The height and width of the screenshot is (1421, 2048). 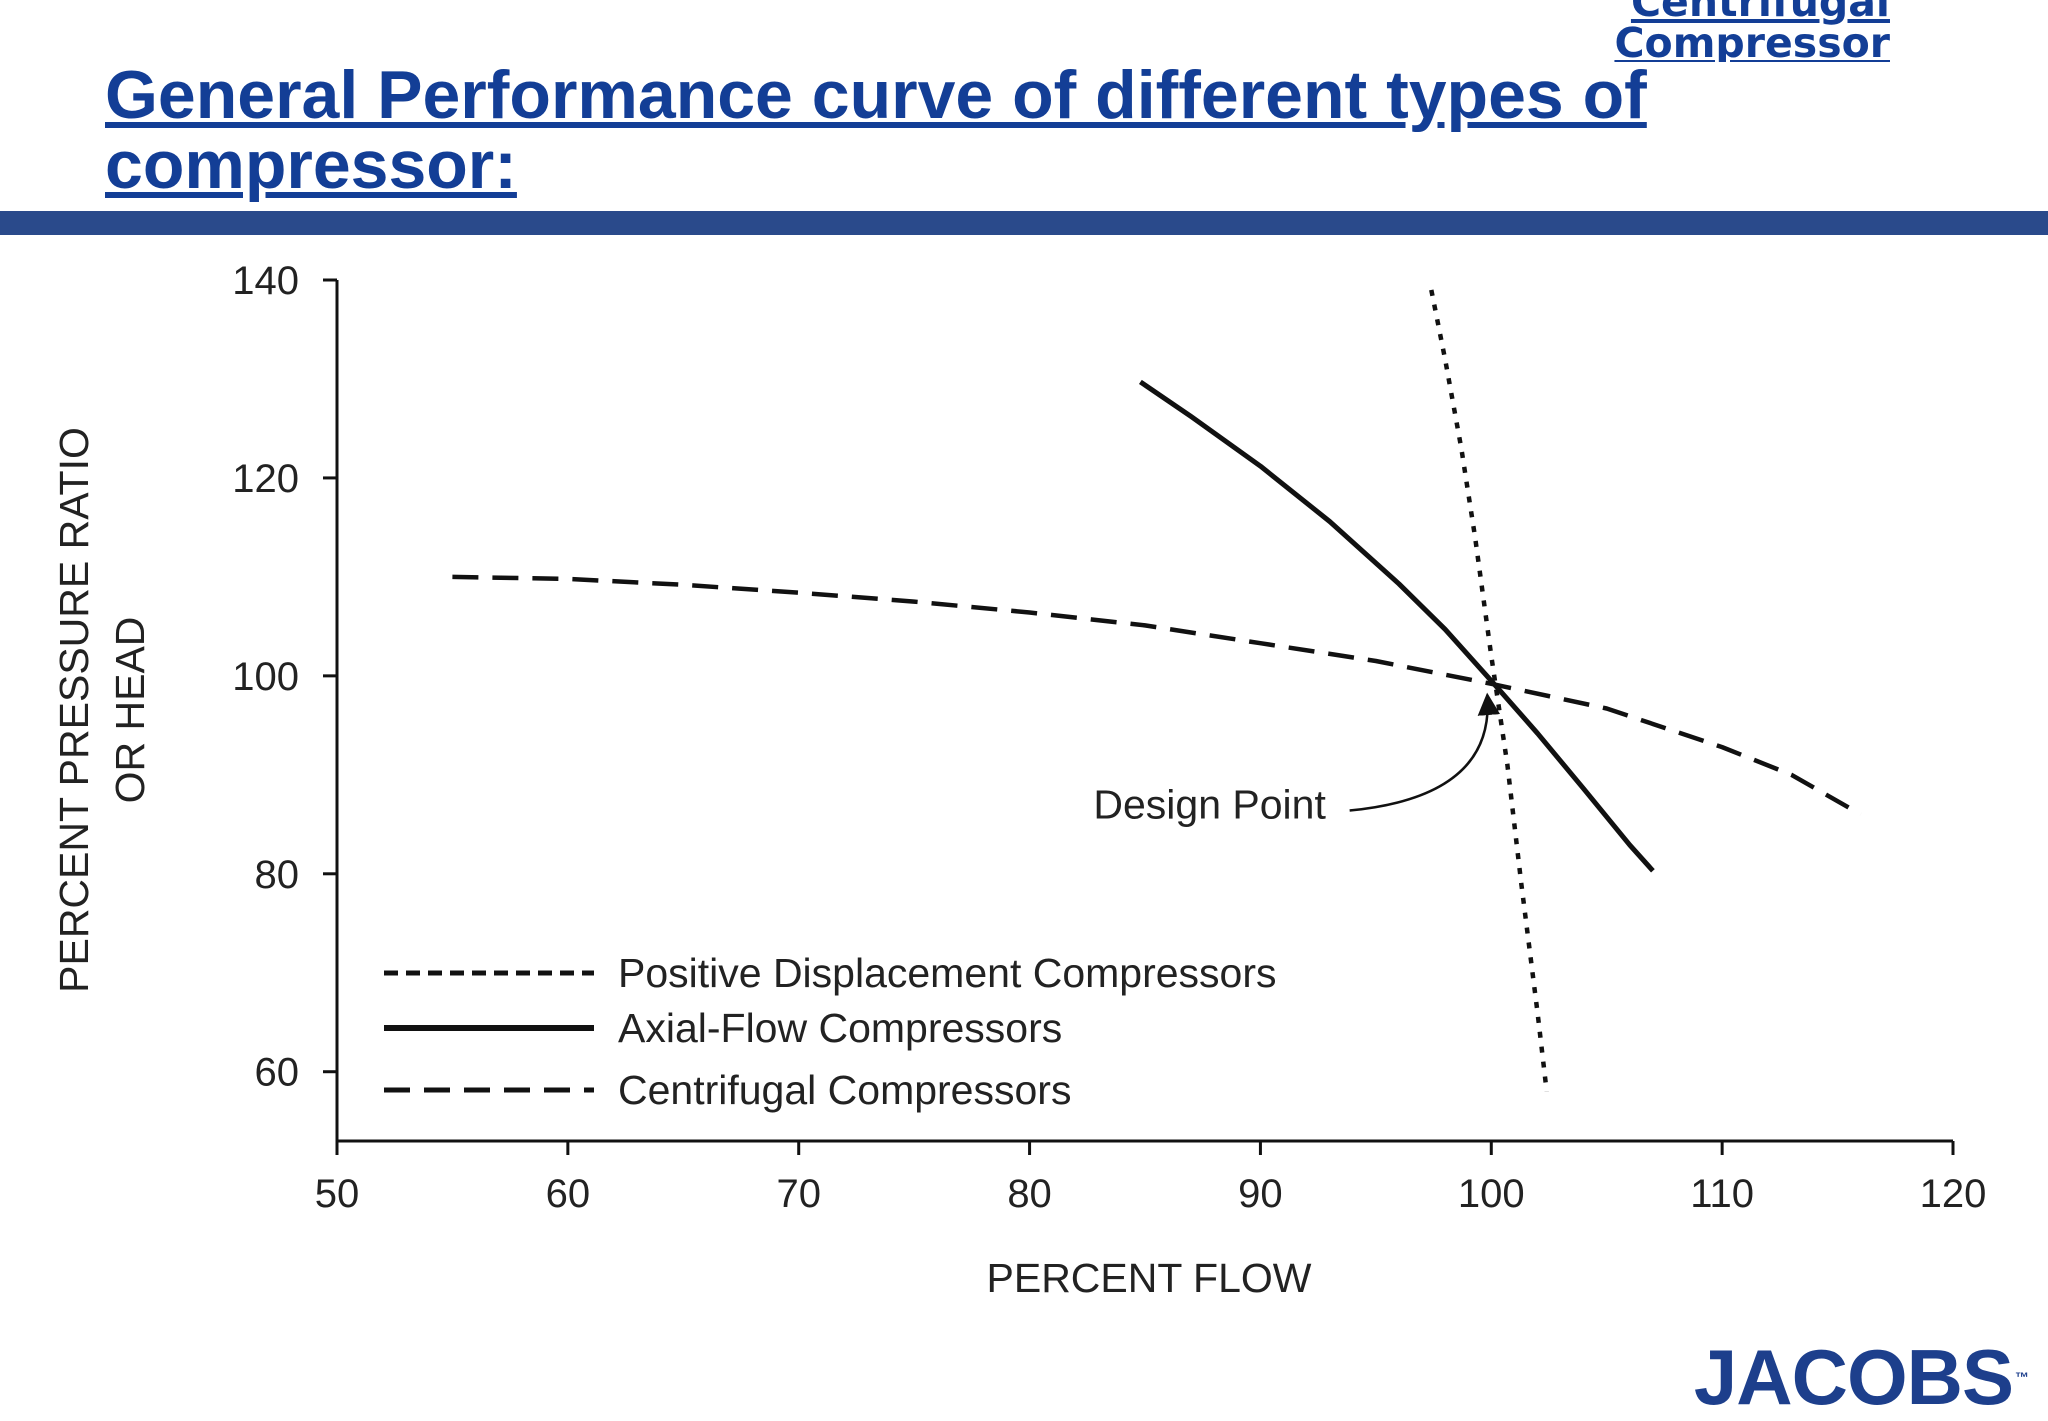 I want to click on jacobs-logo: JACOBS ™, so click(x=1861, y=1377).